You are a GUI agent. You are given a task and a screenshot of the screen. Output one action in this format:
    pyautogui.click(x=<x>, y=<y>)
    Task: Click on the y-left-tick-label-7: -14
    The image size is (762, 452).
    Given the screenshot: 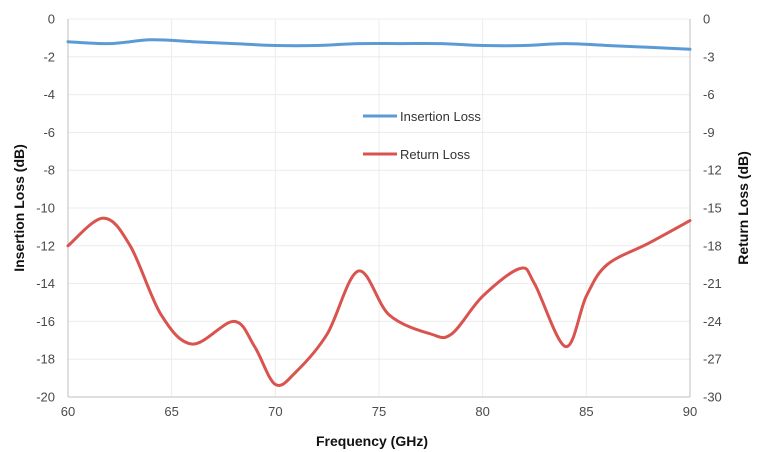 What is the action you would take?
    pyautogui.click(x=45, y=283)
    